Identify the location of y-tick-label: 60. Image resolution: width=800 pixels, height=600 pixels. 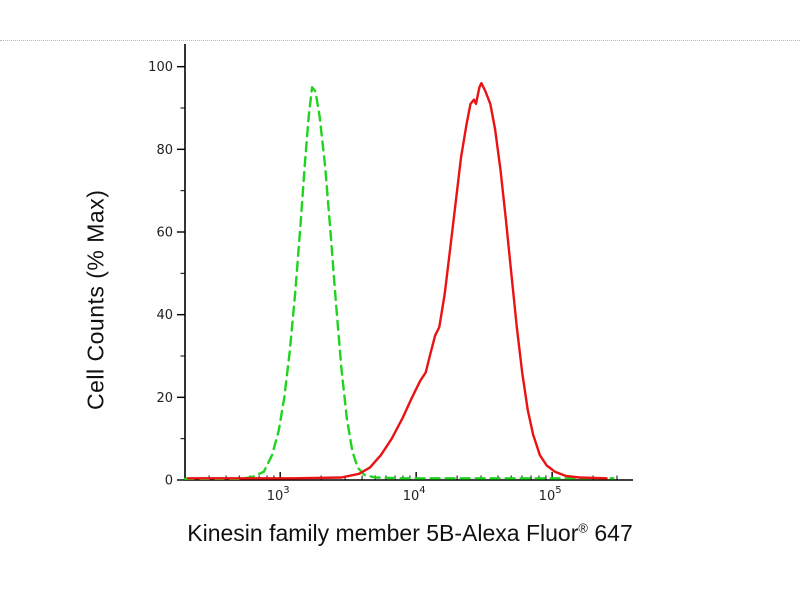
(164, 233).